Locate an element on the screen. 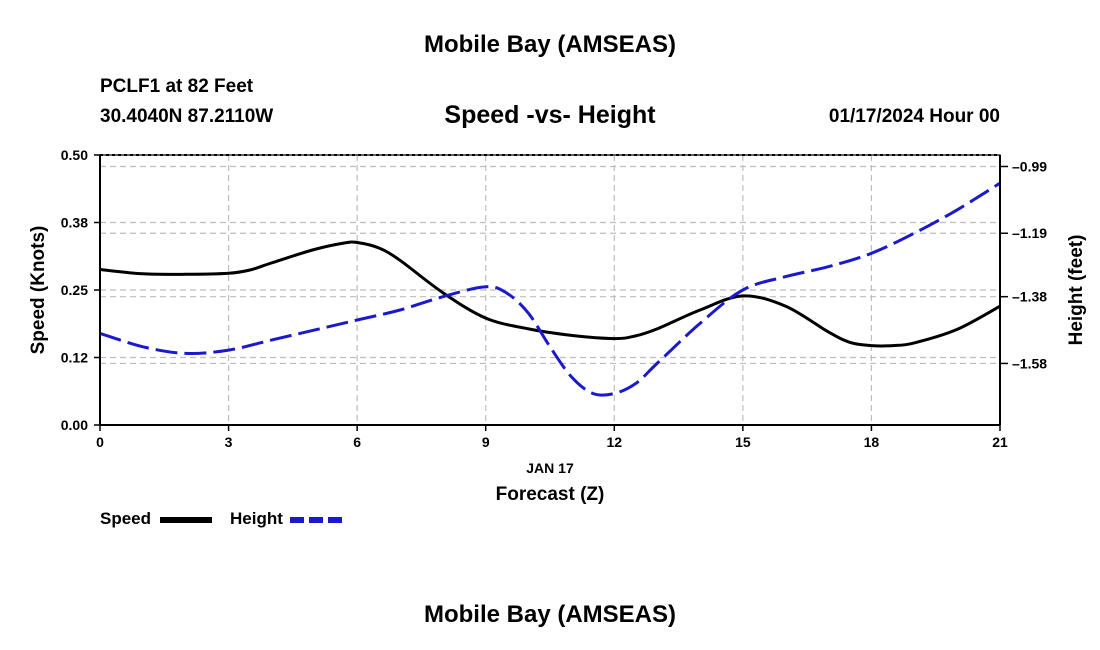  y-tick-label: 0.00 is located at coordinates (74, 425).